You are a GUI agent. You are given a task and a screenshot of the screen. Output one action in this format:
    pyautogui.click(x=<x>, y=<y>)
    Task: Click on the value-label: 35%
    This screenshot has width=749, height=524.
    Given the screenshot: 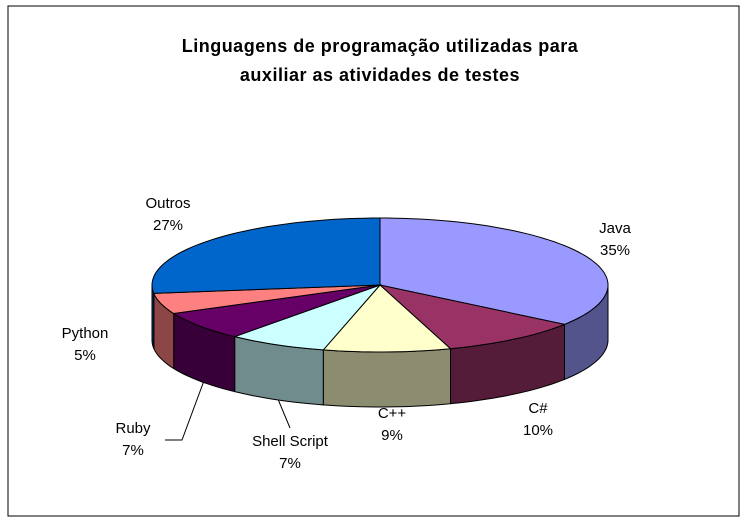 What is the action you would take?
    pyautogui.click(x=615, y=250)
    